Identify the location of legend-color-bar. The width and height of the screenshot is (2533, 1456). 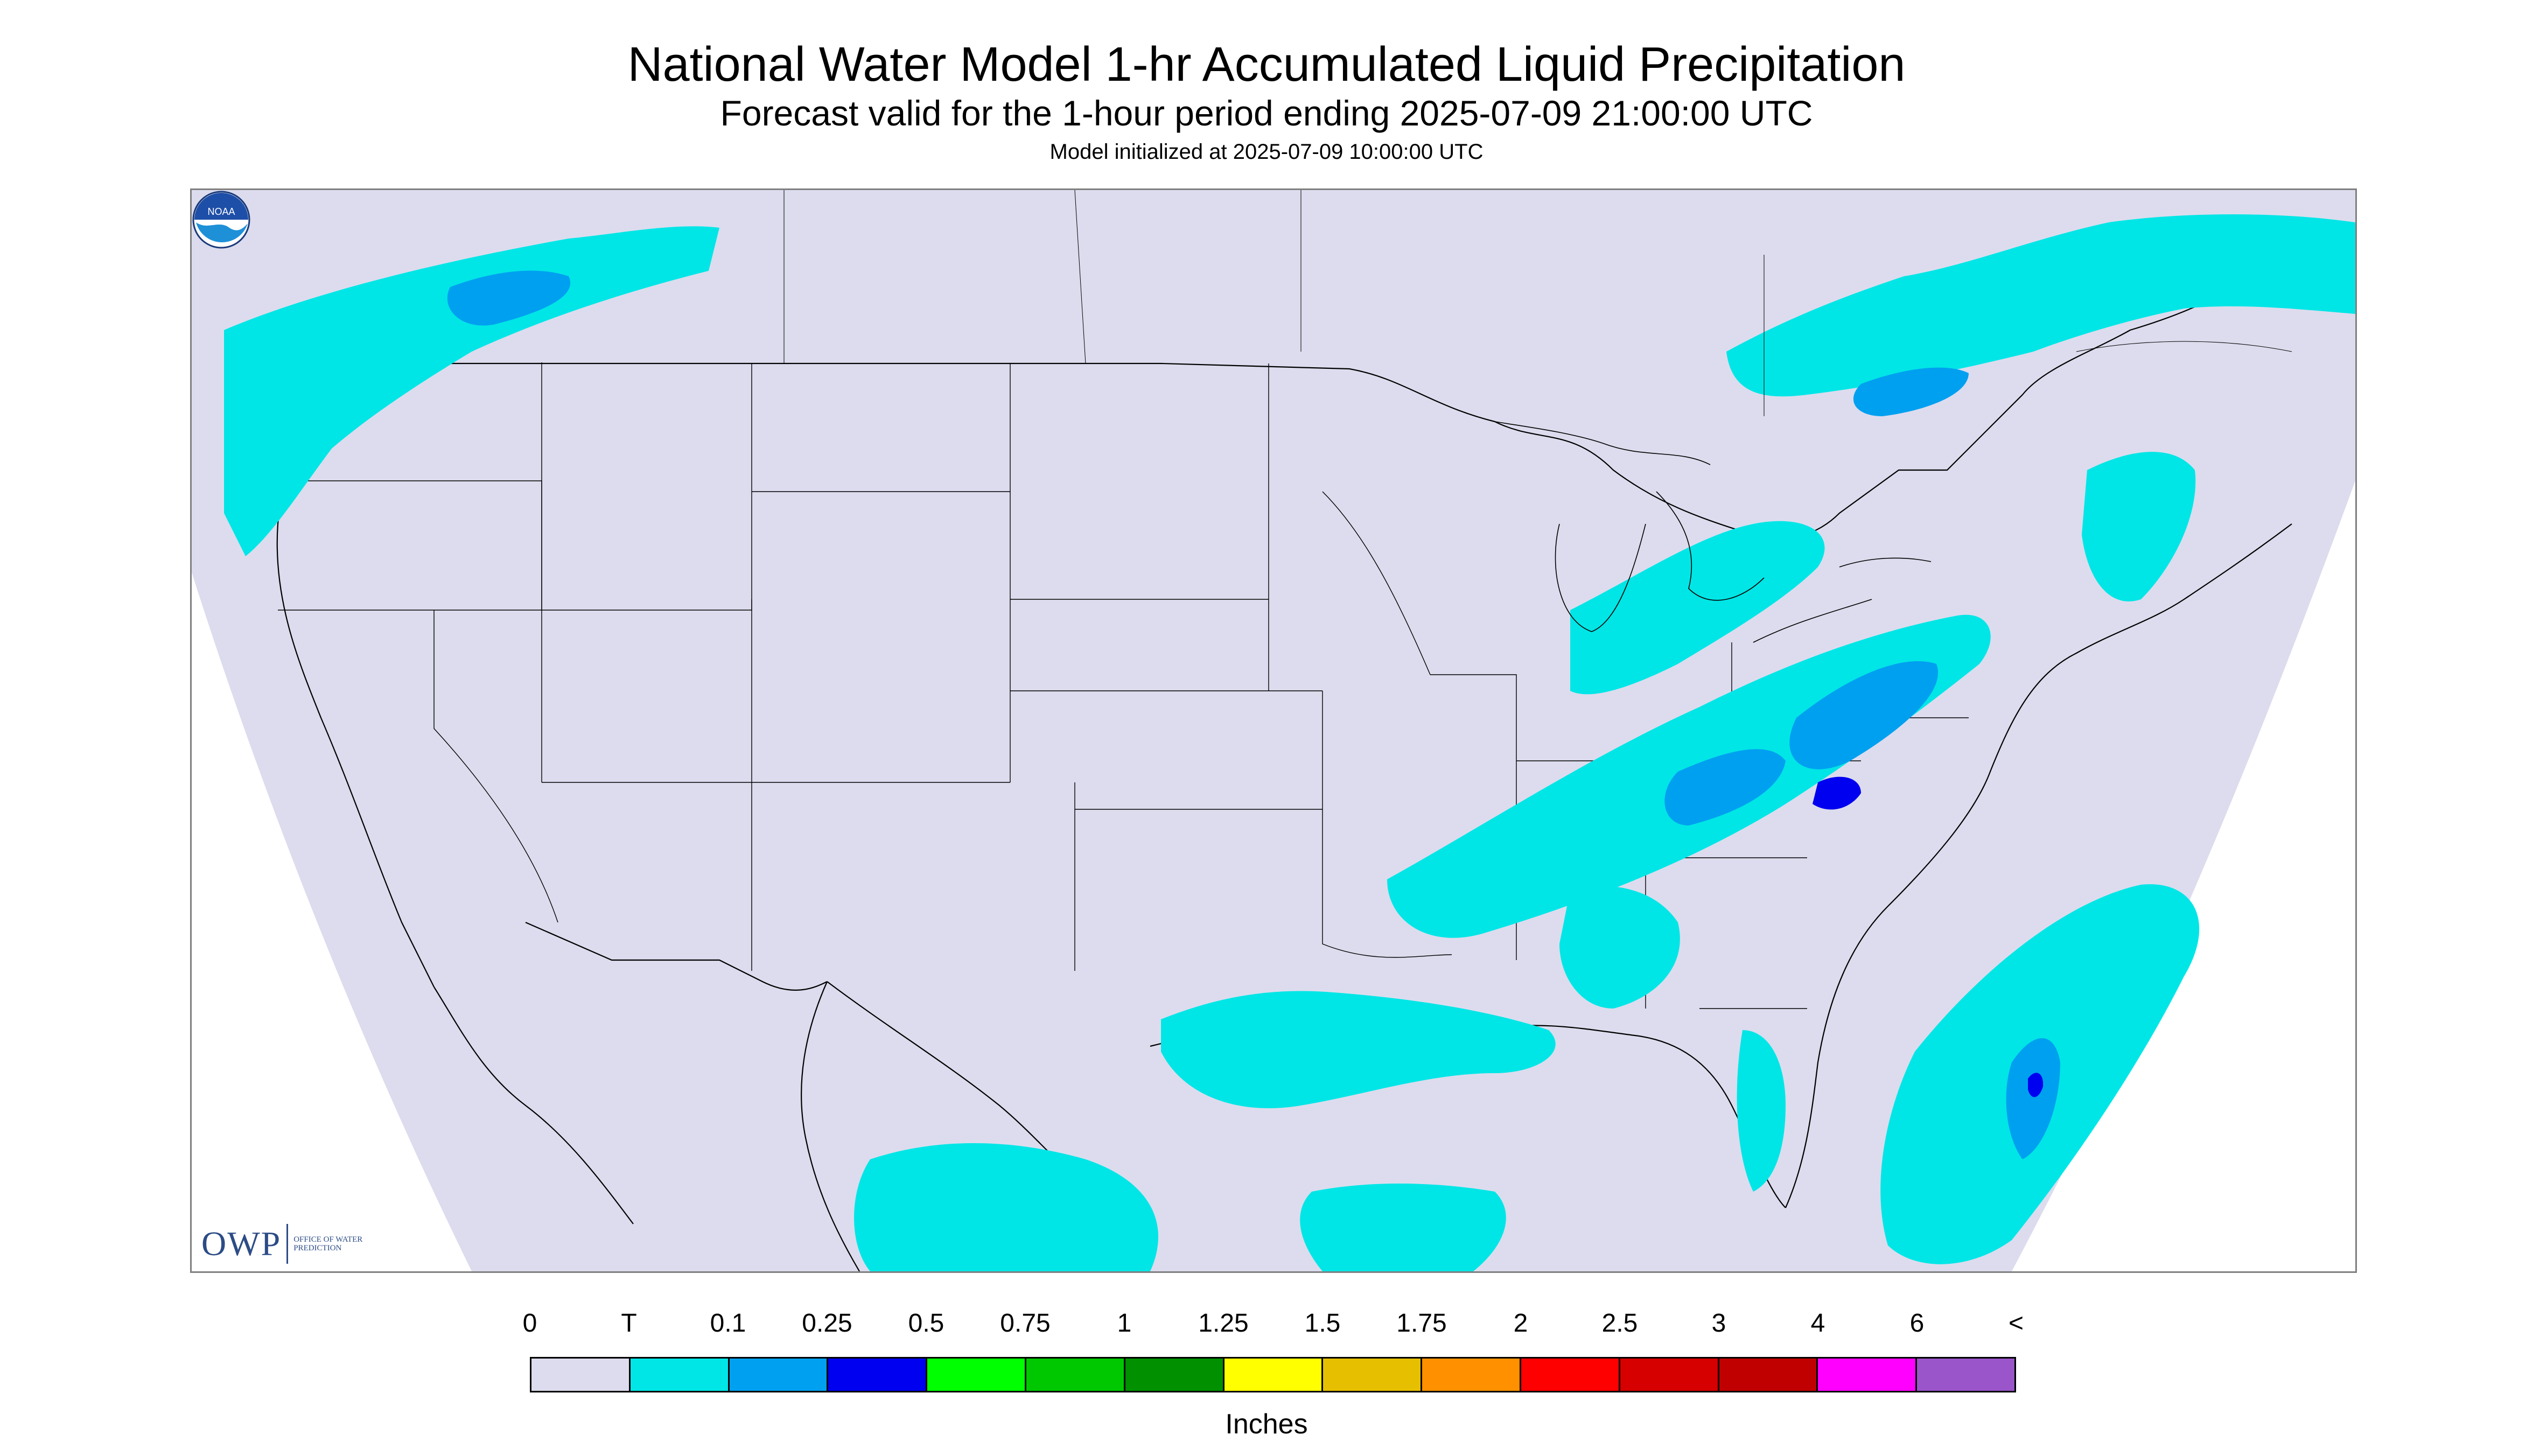
(1273, 1374).